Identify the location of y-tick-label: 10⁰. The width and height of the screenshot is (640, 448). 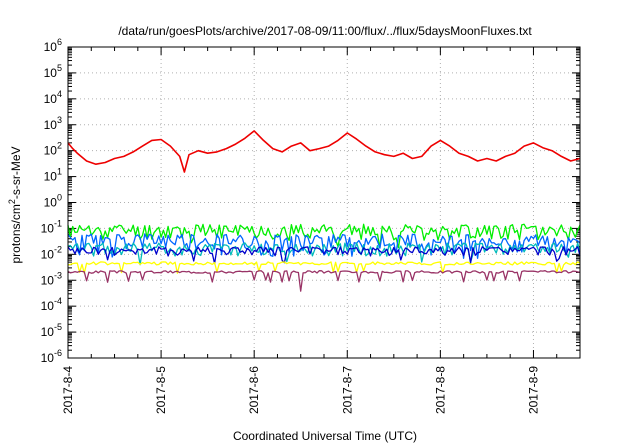
(53, 201).